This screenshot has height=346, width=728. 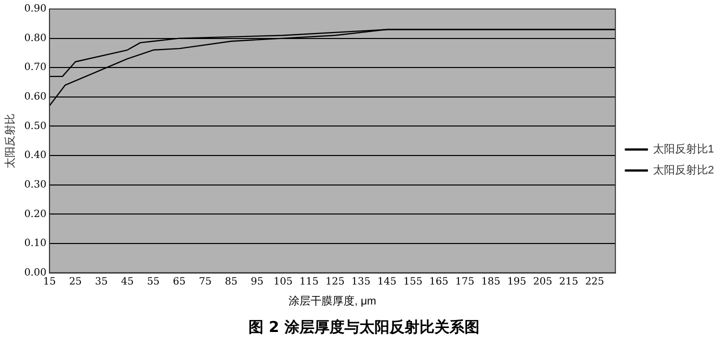 I want to click on y-tick-label: 0.50, so click(x=35, y=126).